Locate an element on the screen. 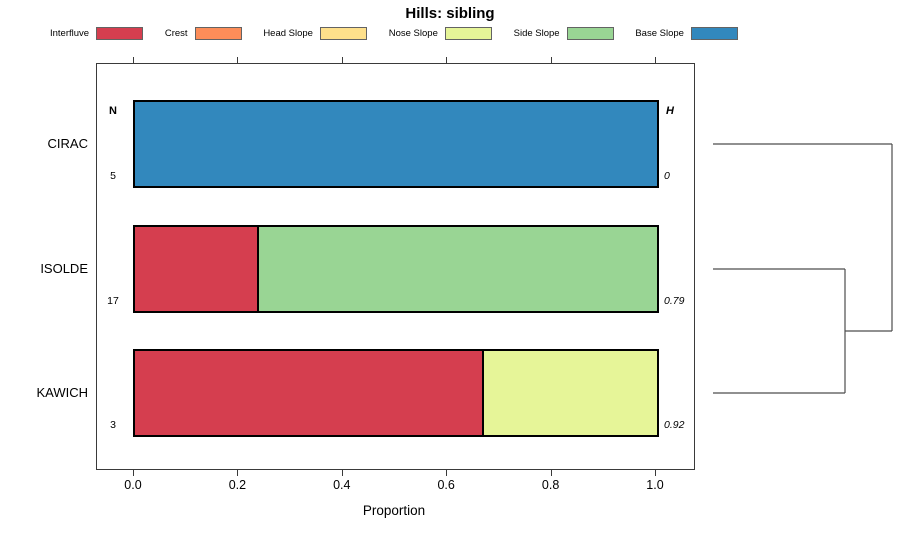 The image size is (900, 540). h-value: 0.79 is located at coordinates (674, 301).